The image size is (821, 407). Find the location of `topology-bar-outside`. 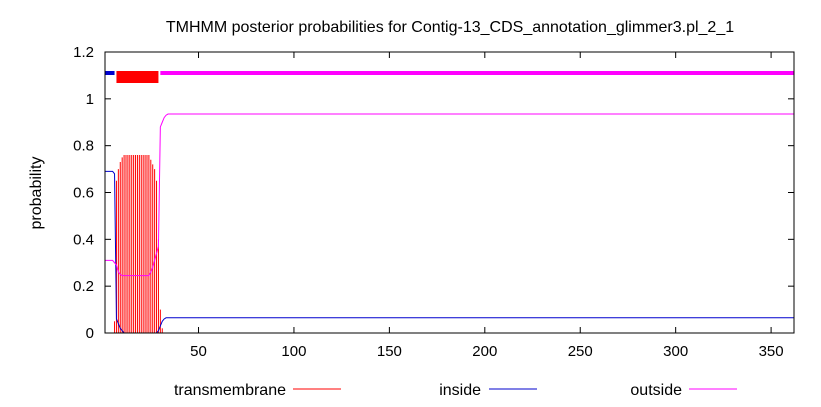

topology-bar-outside is located at coordinates (477, 73).